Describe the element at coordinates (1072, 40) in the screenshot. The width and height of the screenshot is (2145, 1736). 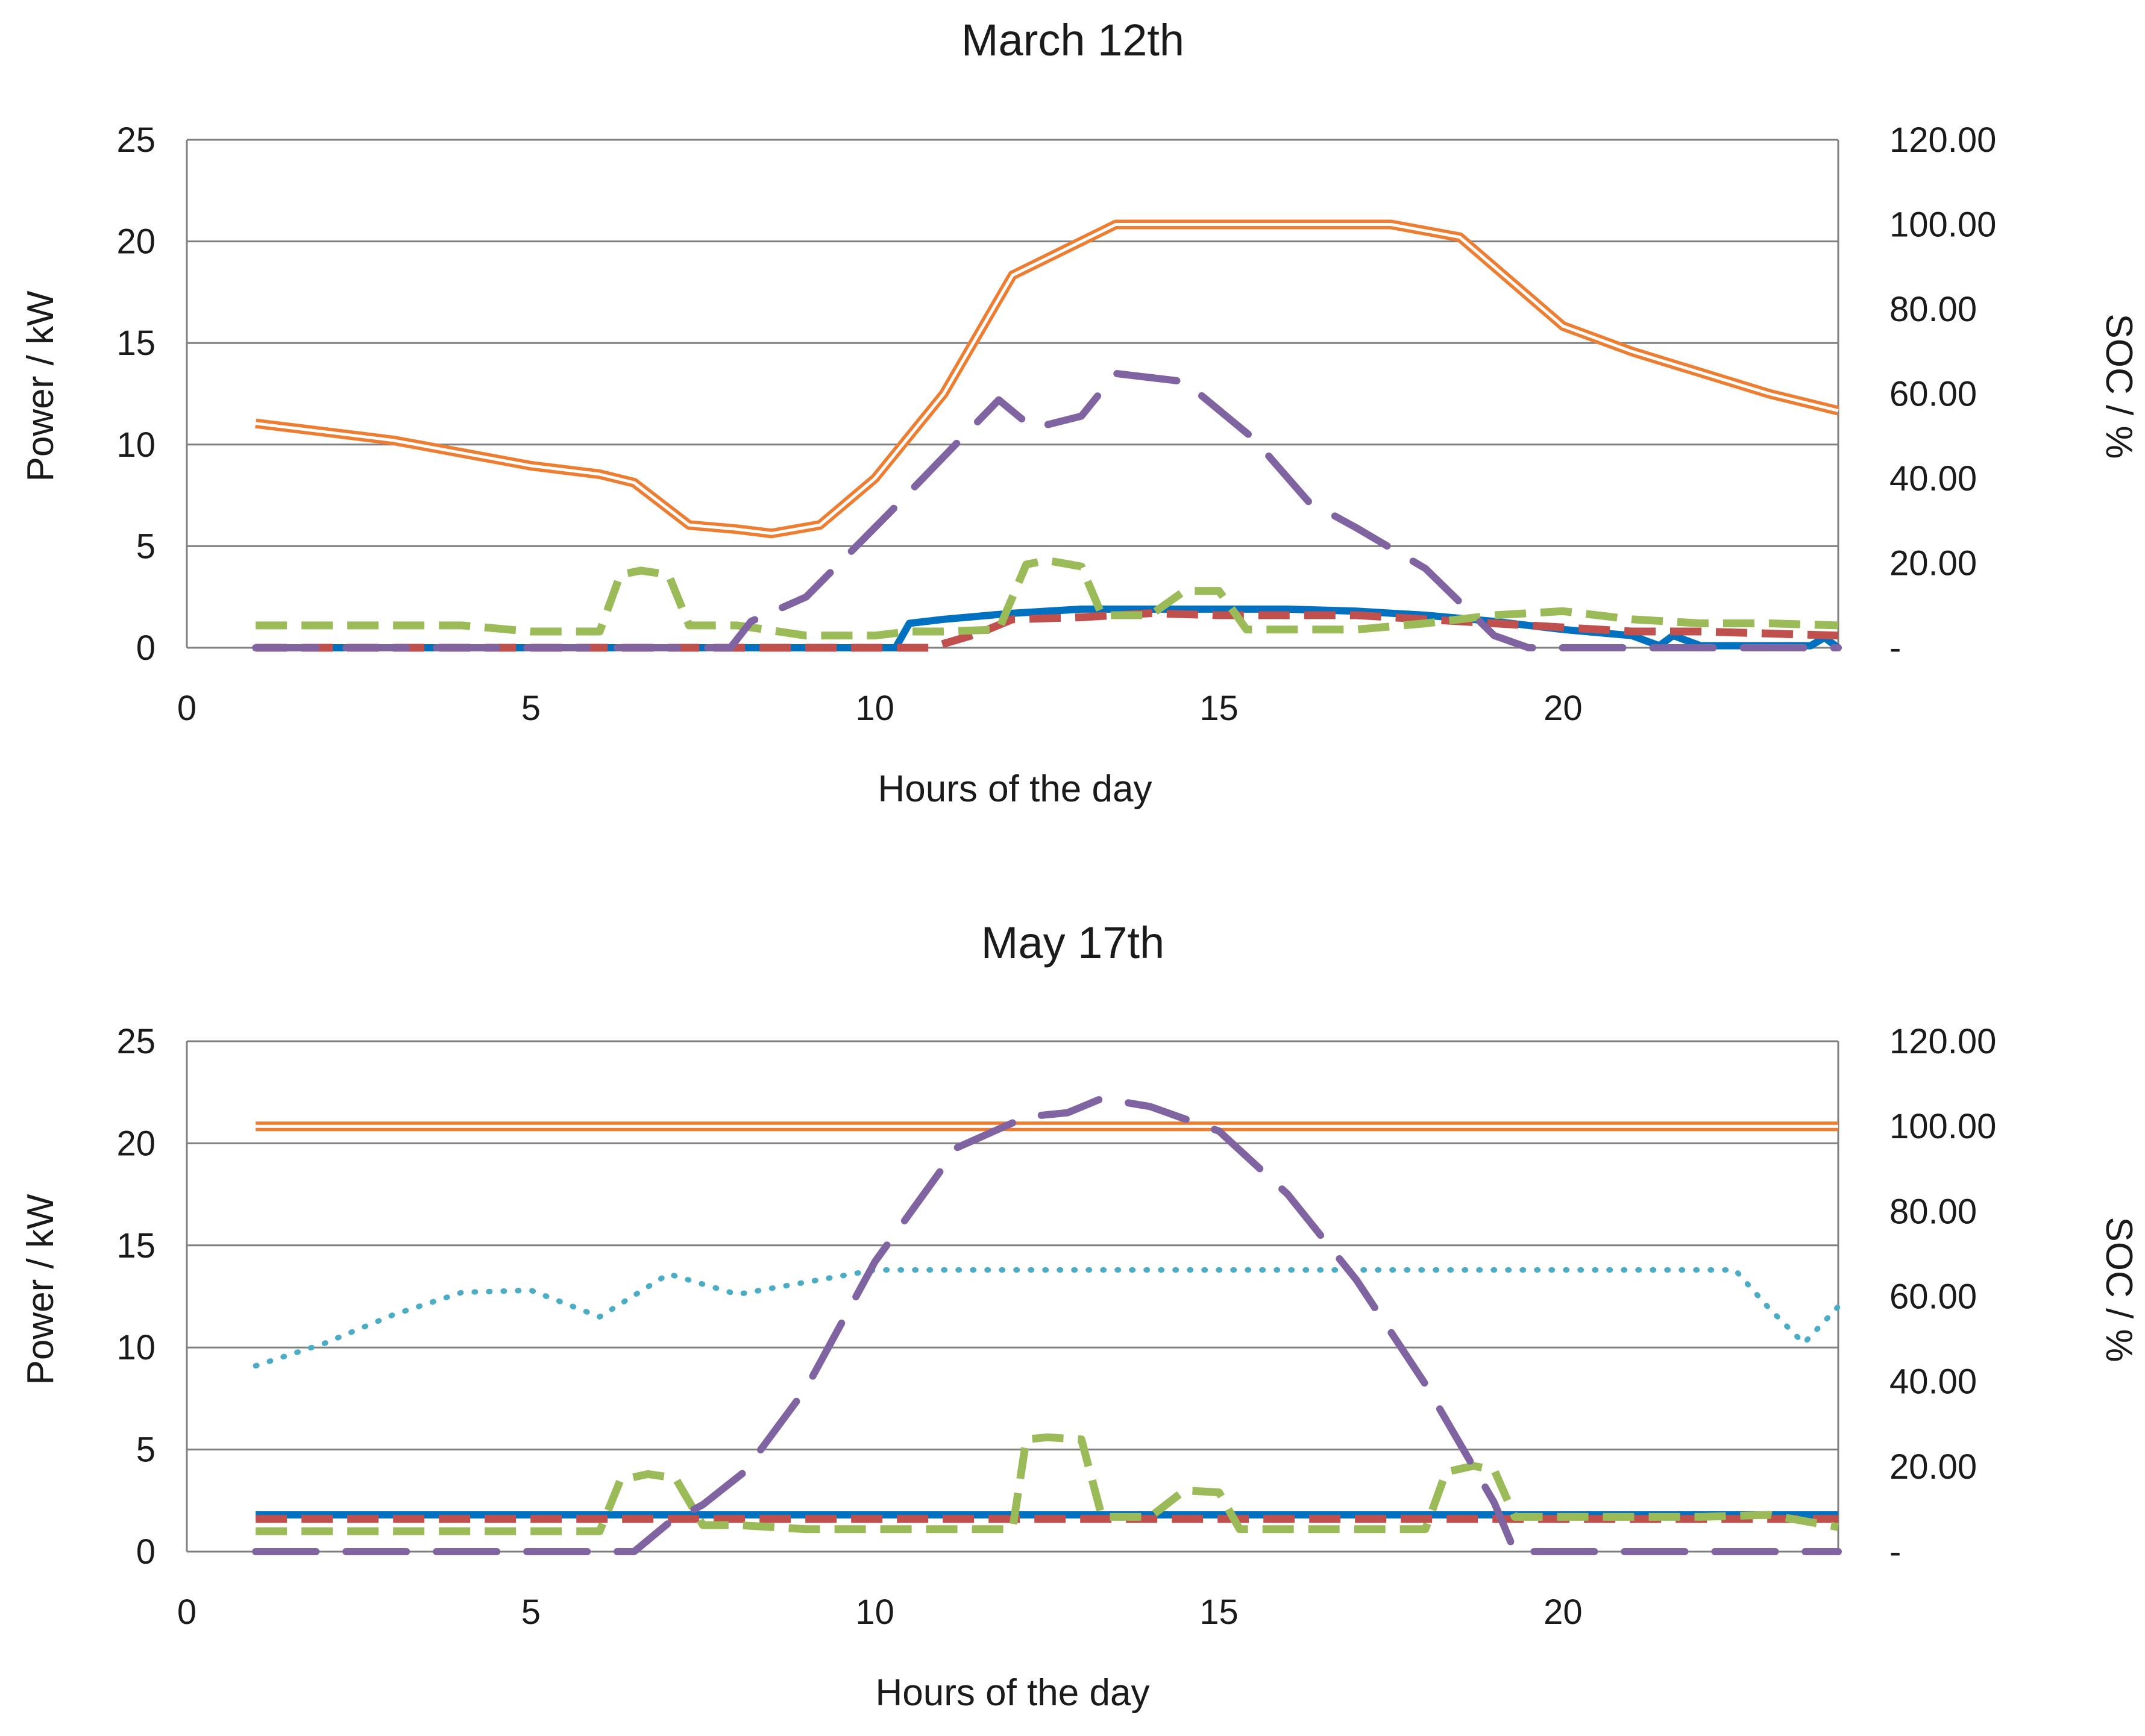
I see `chart-title: March 12th` at that location.